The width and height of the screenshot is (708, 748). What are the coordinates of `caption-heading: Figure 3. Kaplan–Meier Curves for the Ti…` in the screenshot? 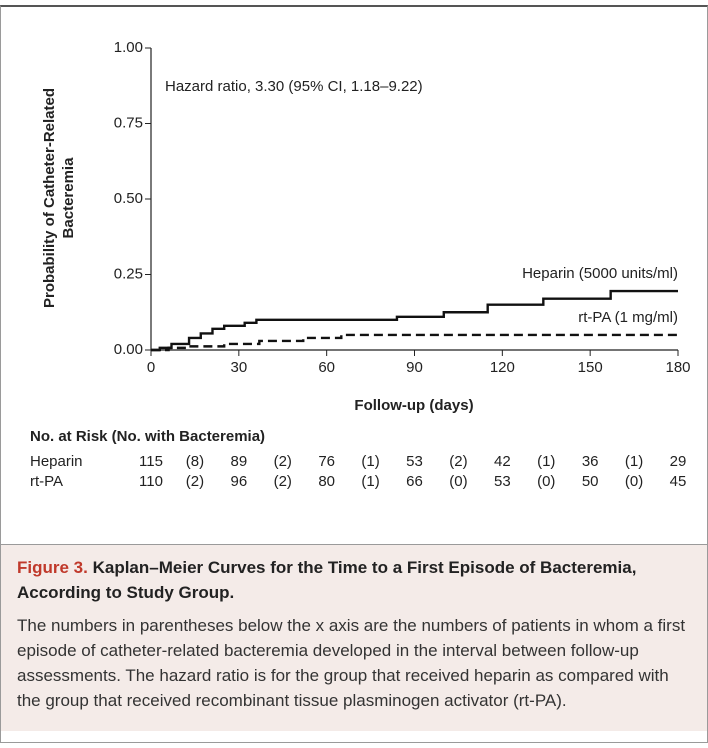 It's located at (354, 580).